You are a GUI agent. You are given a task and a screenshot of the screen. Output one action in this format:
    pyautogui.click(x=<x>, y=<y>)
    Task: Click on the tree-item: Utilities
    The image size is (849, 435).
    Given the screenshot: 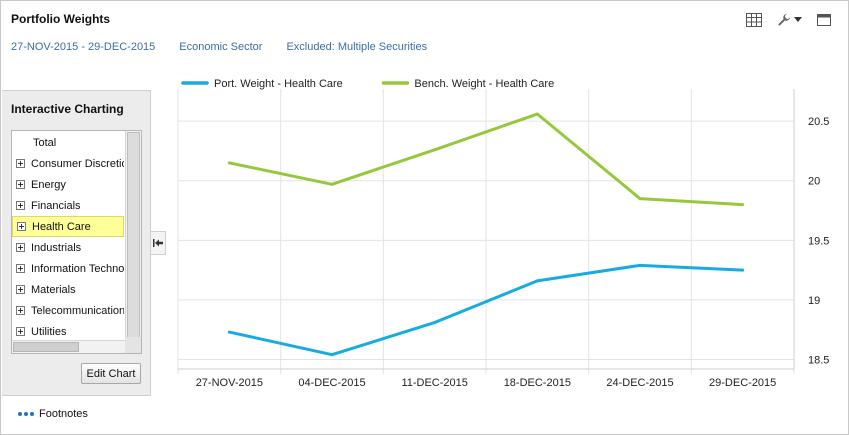 What is the action you would take?
    pyautogui.click(x=68, y=331)
    